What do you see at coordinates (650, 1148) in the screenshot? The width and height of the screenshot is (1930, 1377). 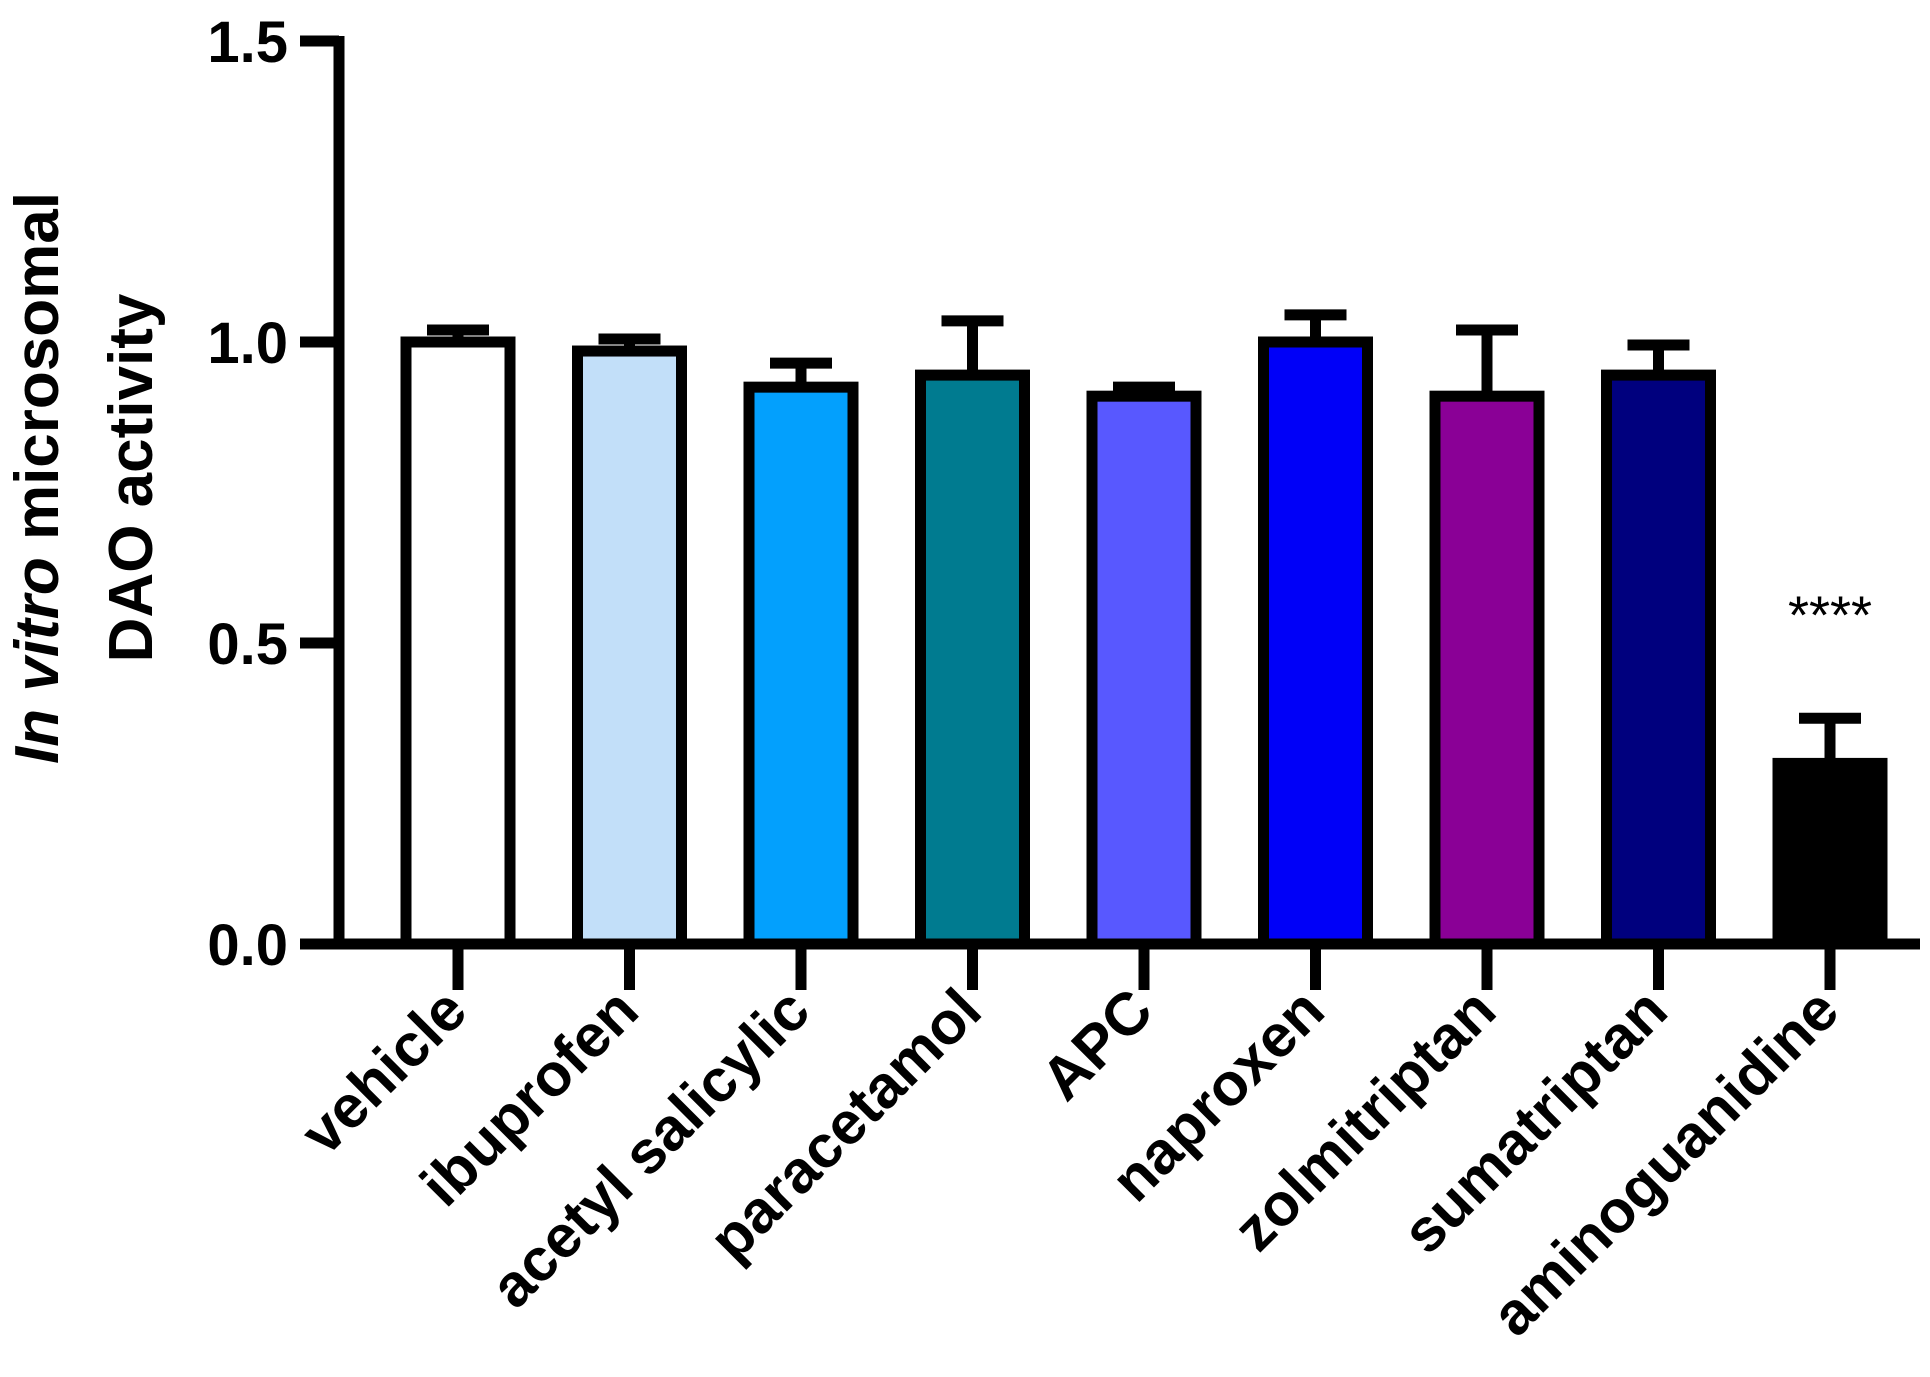 I see `x-tick-label-2: acetyl salicylic` at bounding box center [650, 1148].